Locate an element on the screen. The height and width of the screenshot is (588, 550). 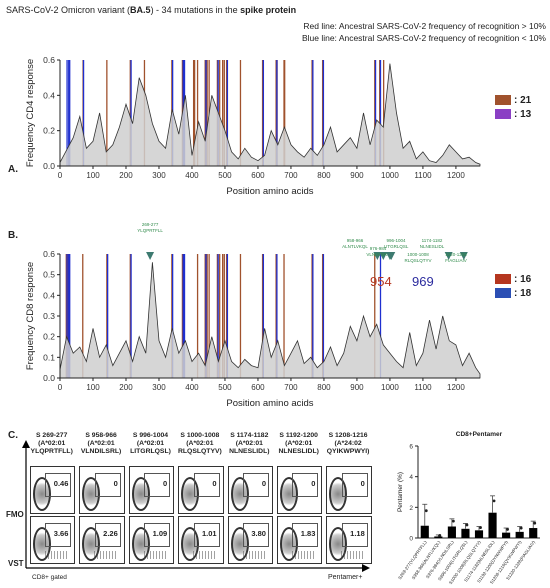
response-area is located at coordinates (270, 115).